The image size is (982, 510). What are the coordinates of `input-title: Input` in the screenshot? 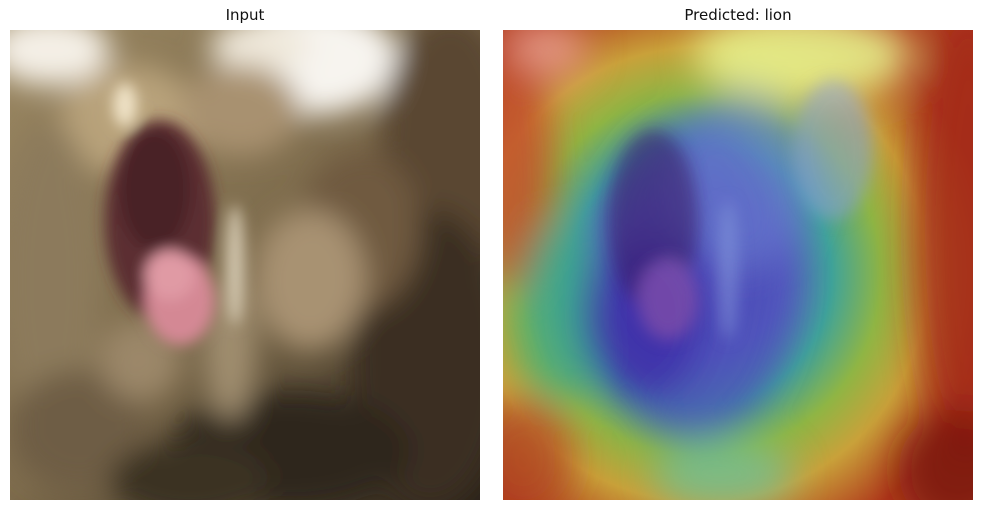 It's located at (245, 15).